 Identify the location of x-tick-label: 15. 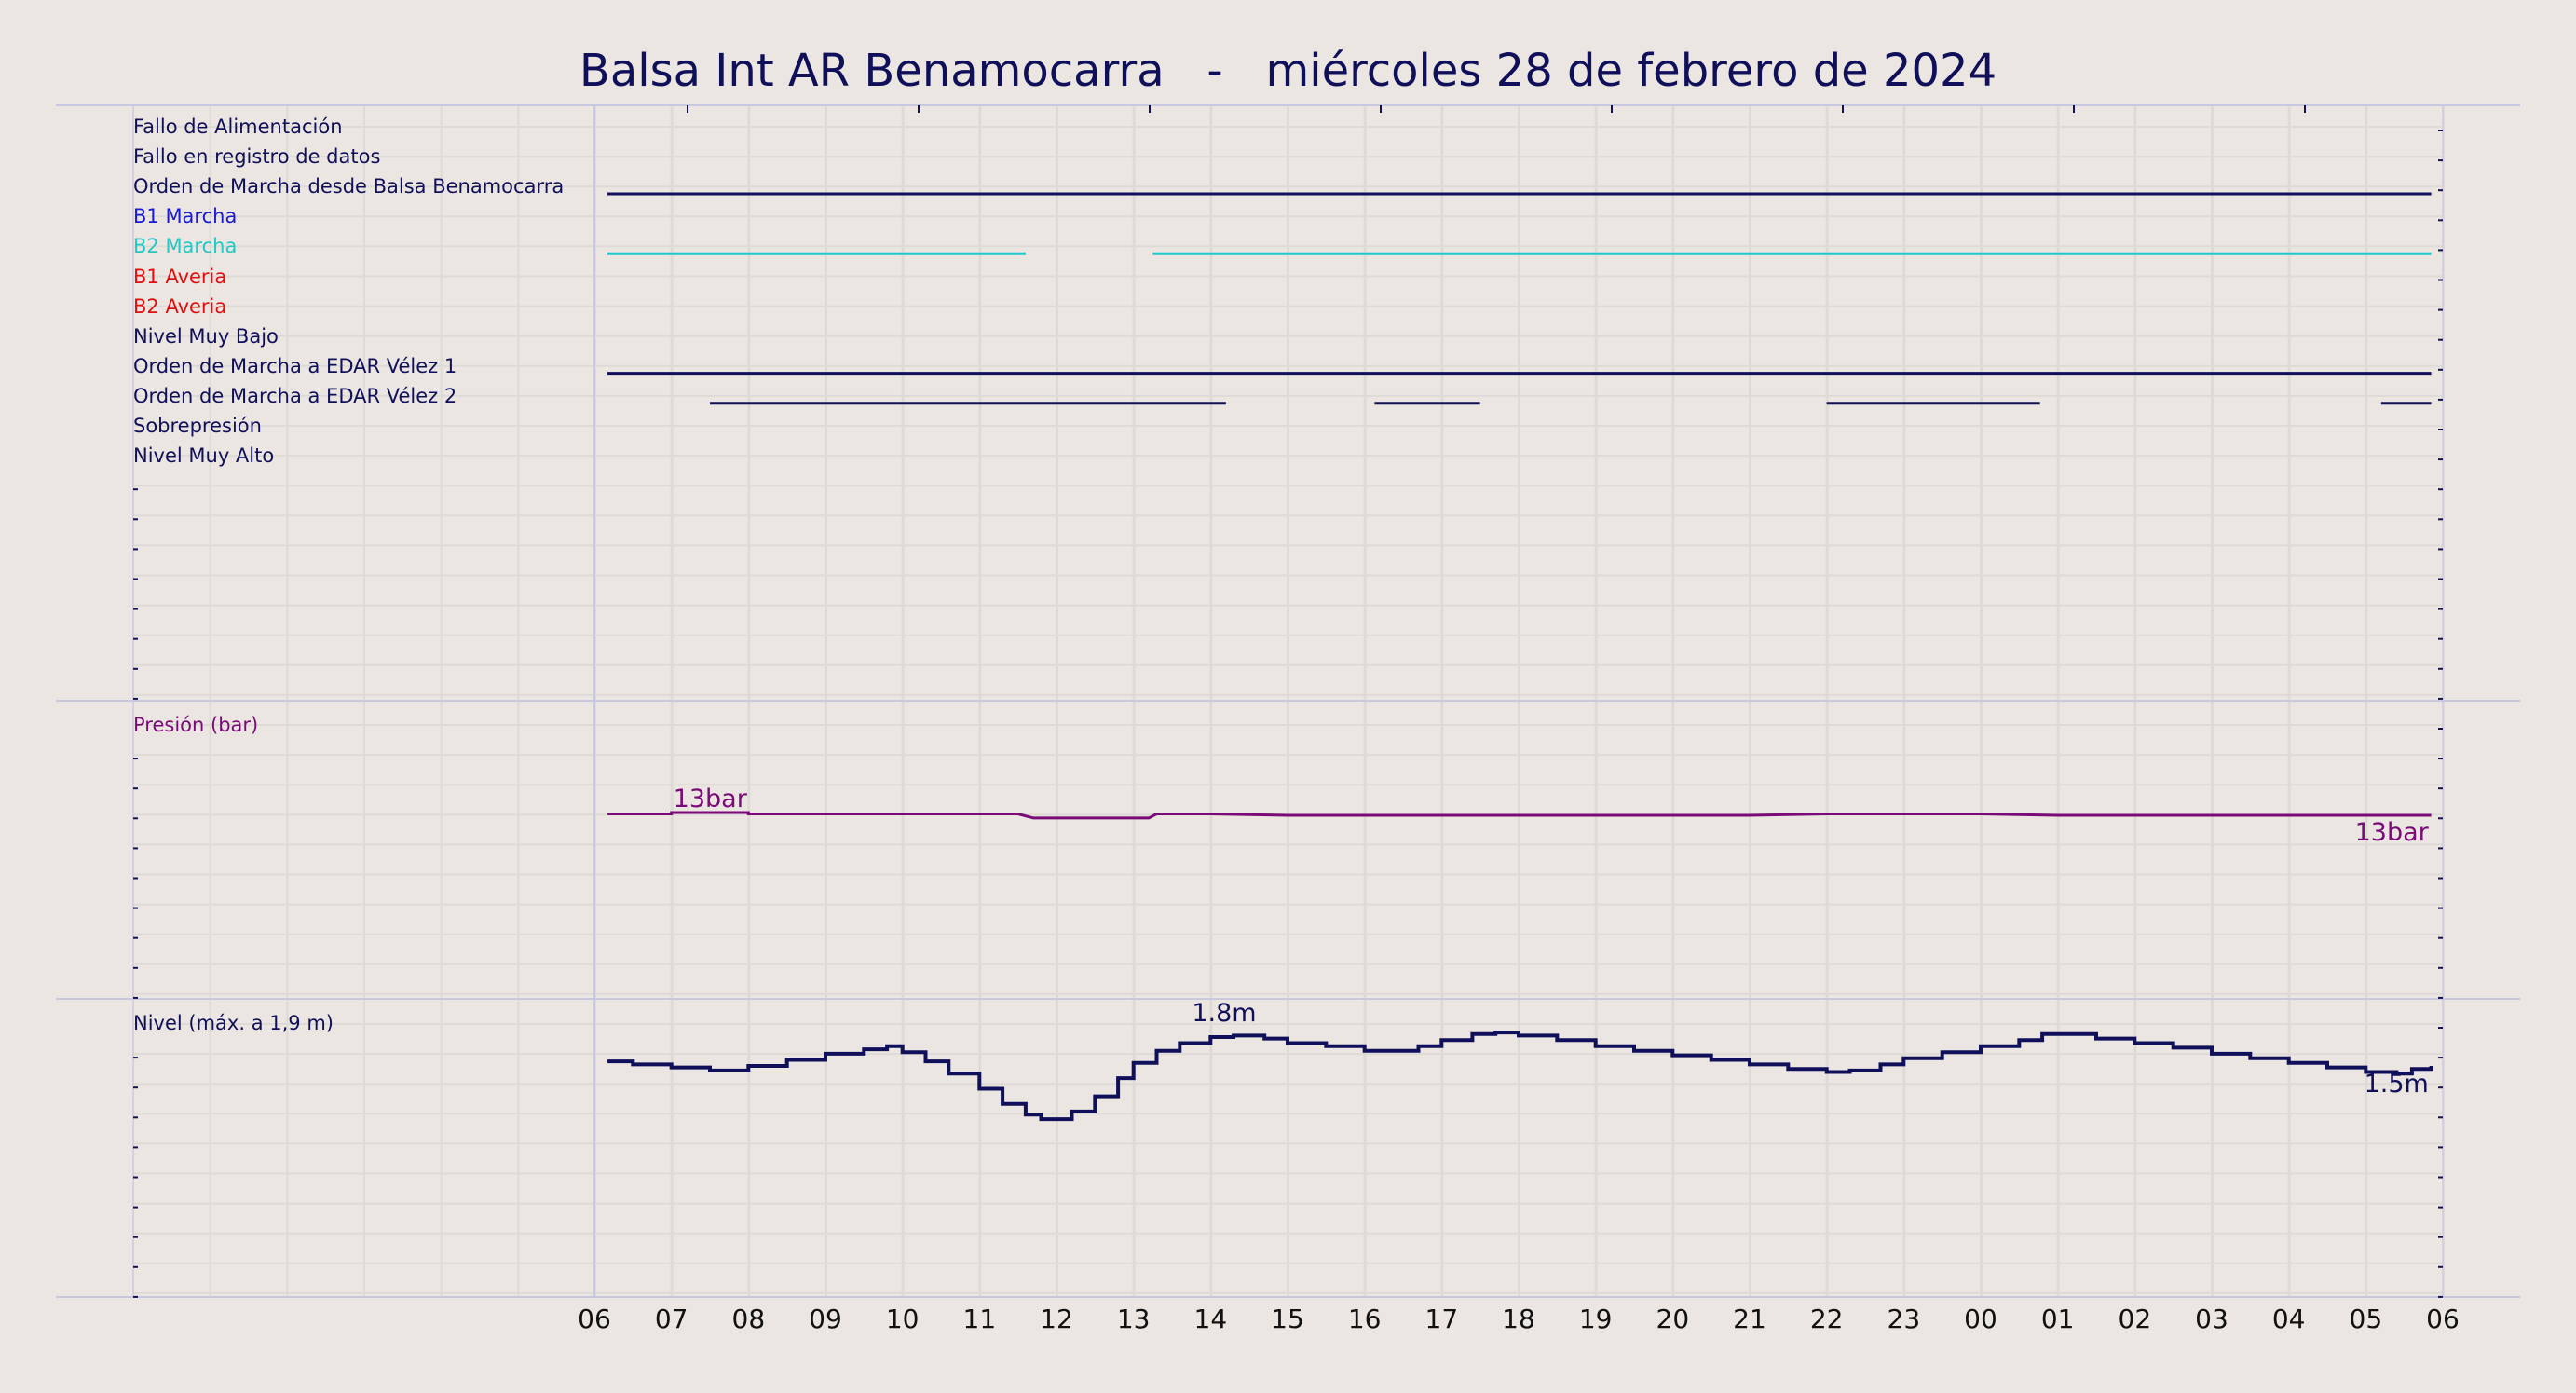
(1287, 1319).